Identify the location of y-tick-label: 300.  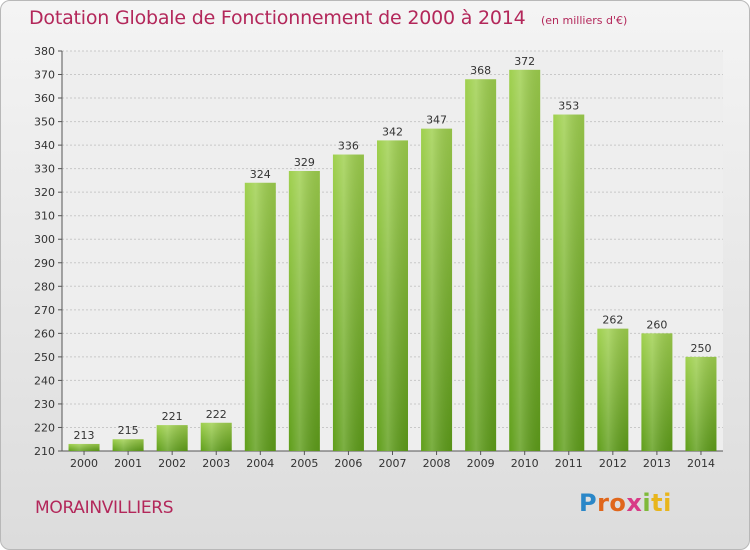
(44, 239).